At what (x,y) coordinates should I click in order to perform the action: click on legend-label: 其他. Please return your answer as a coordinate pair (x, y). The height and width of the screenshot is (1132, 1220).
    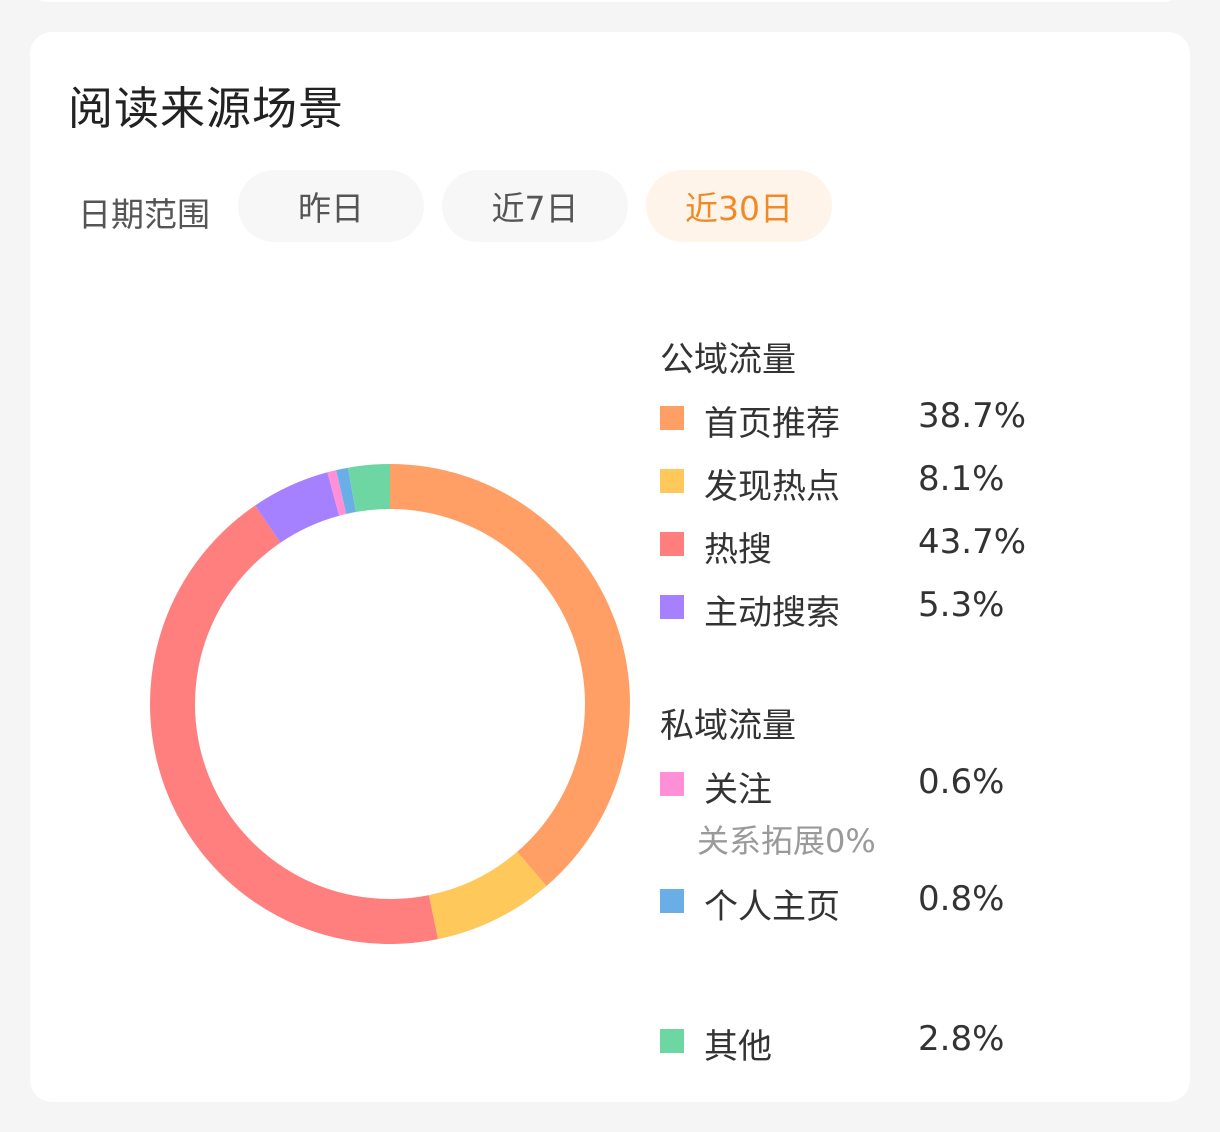
    Looking at the image, I should click on (738, 1047).